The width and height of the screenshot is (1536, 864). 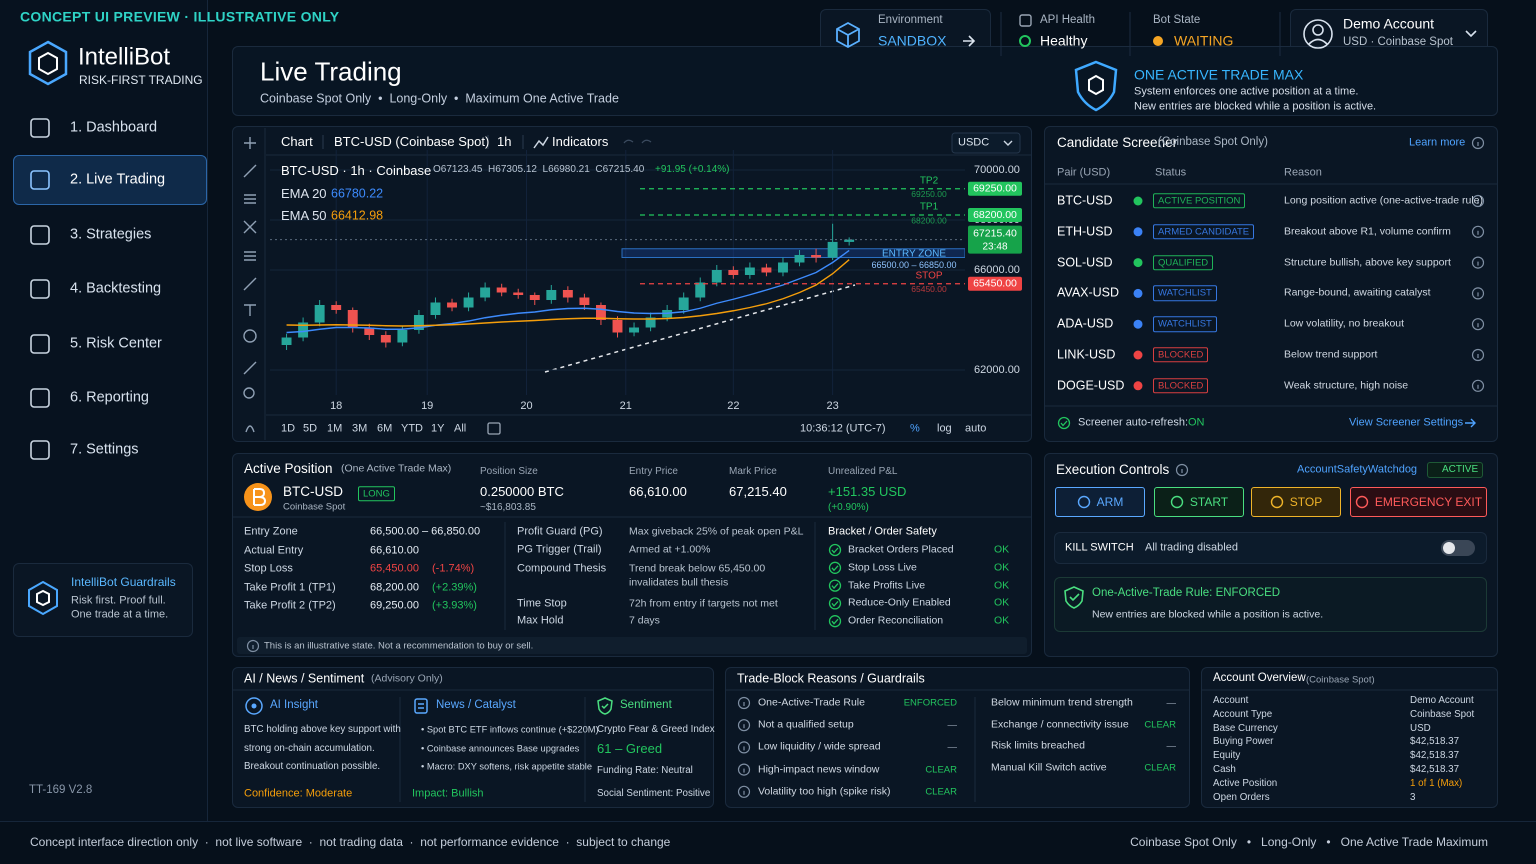 I want to click on range-button: 6M, so click(x=385, y=428).